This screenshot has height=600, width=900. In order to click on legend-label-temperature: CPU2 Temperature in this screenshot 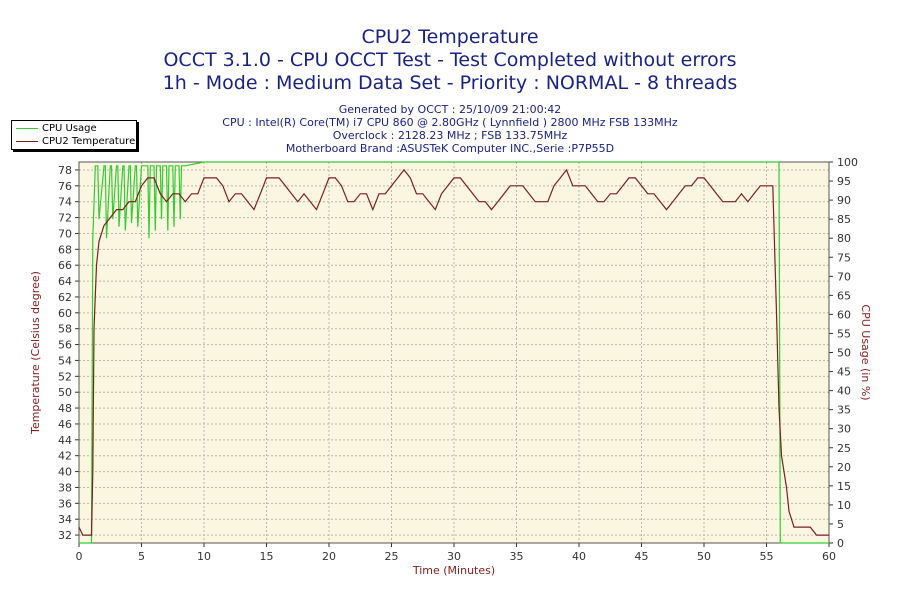, I will do `click(89, 141)`.